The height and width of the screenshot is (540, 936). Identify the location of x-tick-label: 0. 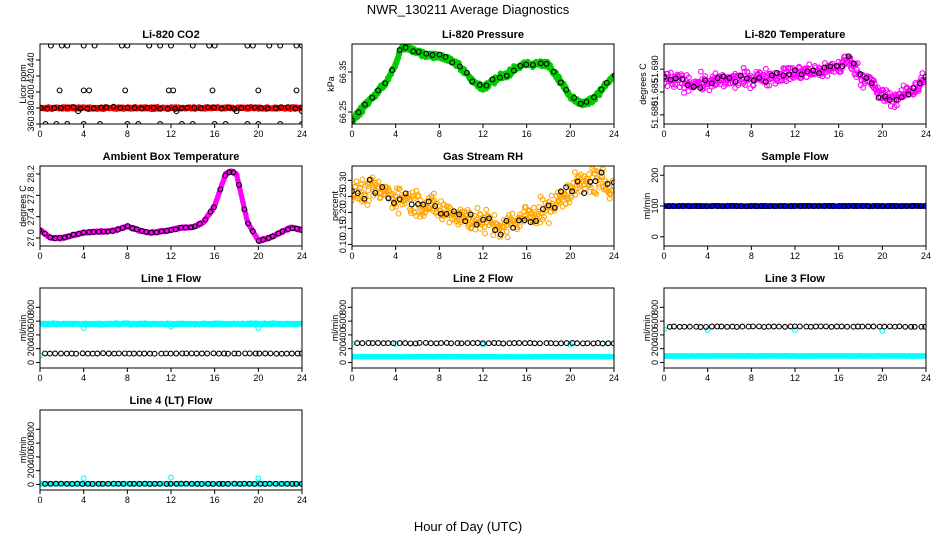
(351, 134).